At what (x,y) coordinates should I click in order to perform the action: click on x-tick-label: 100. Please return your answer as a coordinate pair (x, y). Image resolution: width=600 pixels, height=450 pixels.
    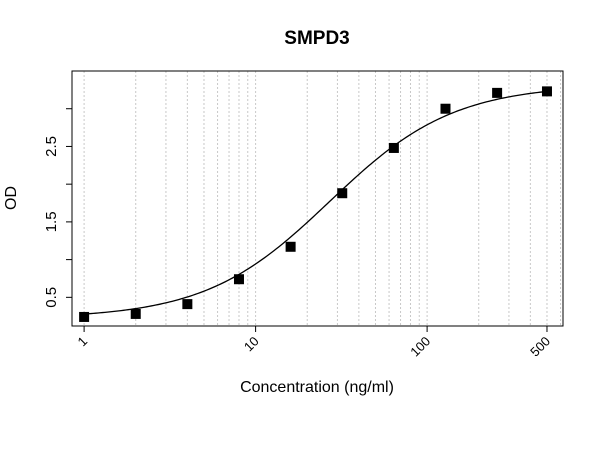
    Looking at the image, I should click on (420, 347).